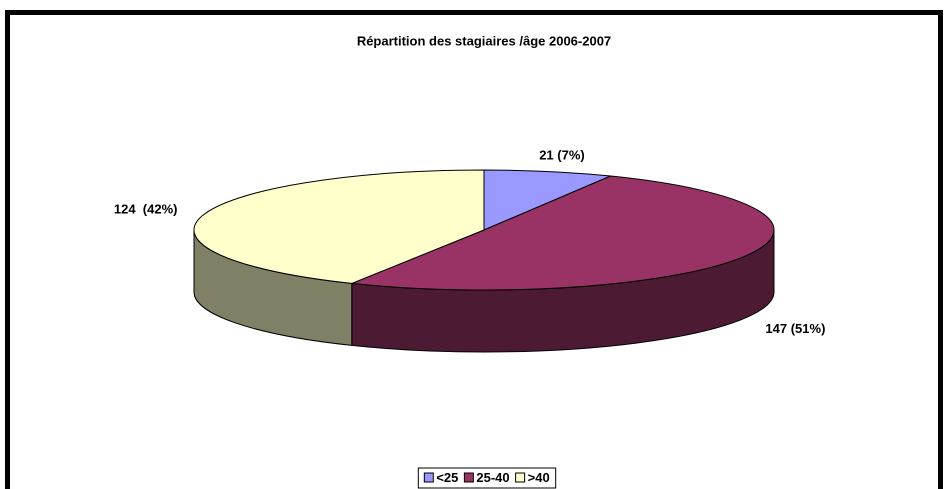 This screenshot has width=948, height=489. I want to click on legend: <25 25-40 >40, so click(487, 478).